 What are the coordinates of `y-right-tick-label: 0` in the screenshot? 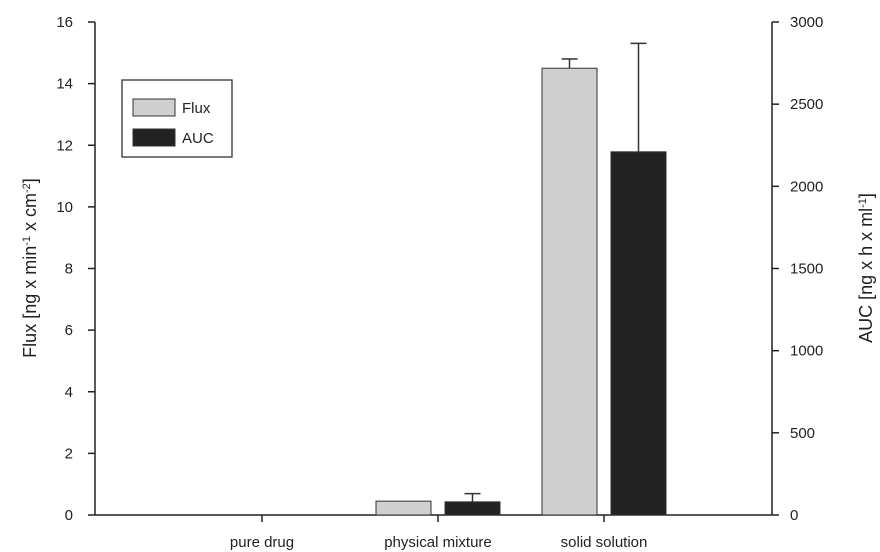 It's located at (794, 515).